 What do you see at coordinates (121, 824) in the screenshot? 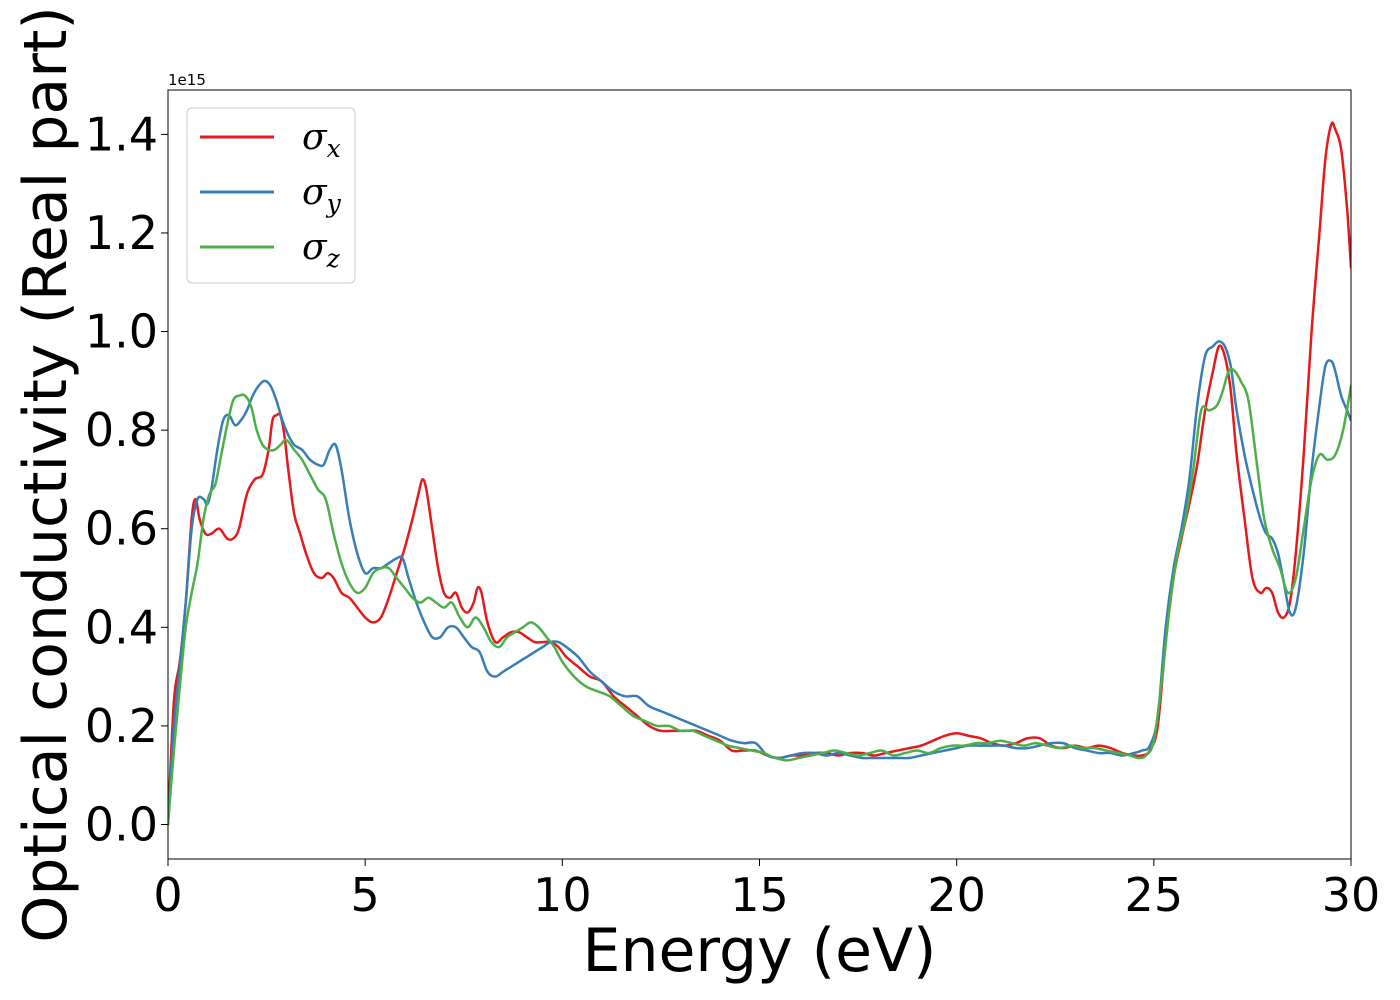
I see `y-tick-label: 0.0` at bounding box center [121, 824].